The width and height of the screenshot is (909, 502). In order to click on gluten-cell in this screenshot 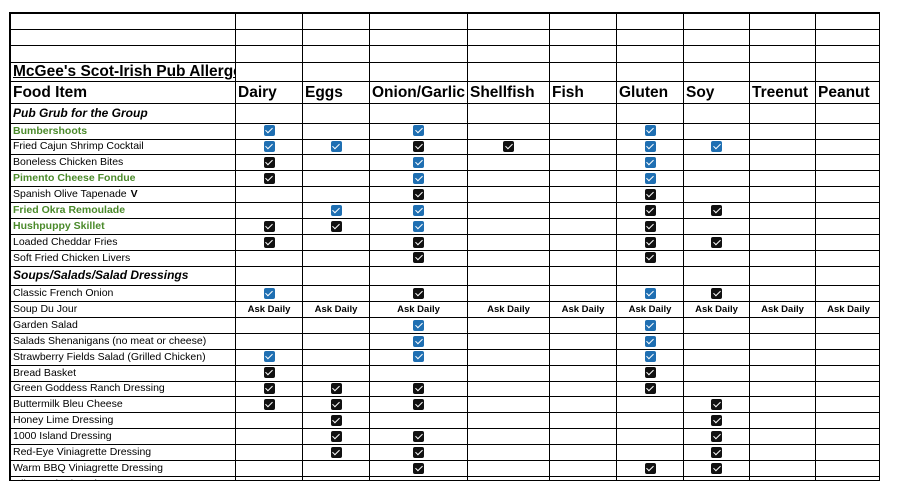, I will do `click(650, 179)`.